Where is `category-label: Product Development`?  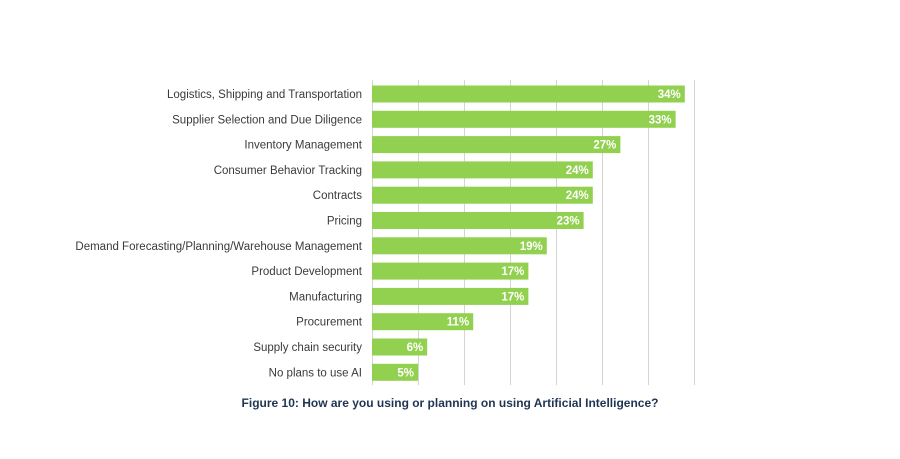 category-label: Product Development is located at coordinates (306, 272).